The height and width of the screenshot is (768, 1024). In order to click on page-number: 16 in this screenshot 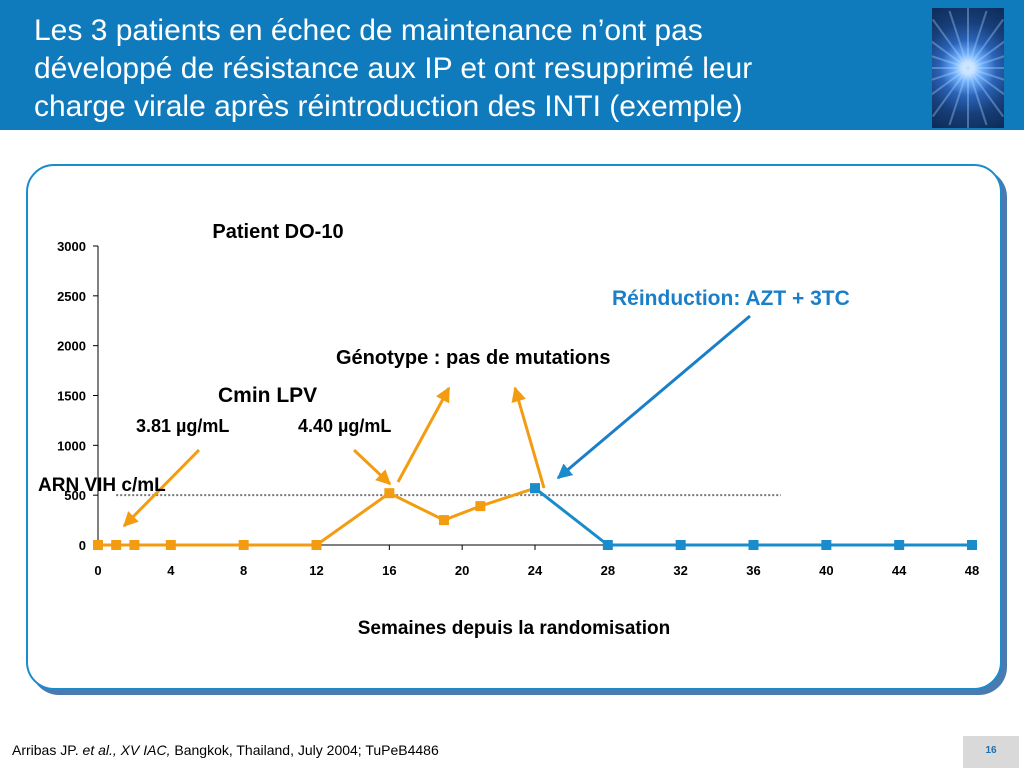, I will do `click(991, 750)`.